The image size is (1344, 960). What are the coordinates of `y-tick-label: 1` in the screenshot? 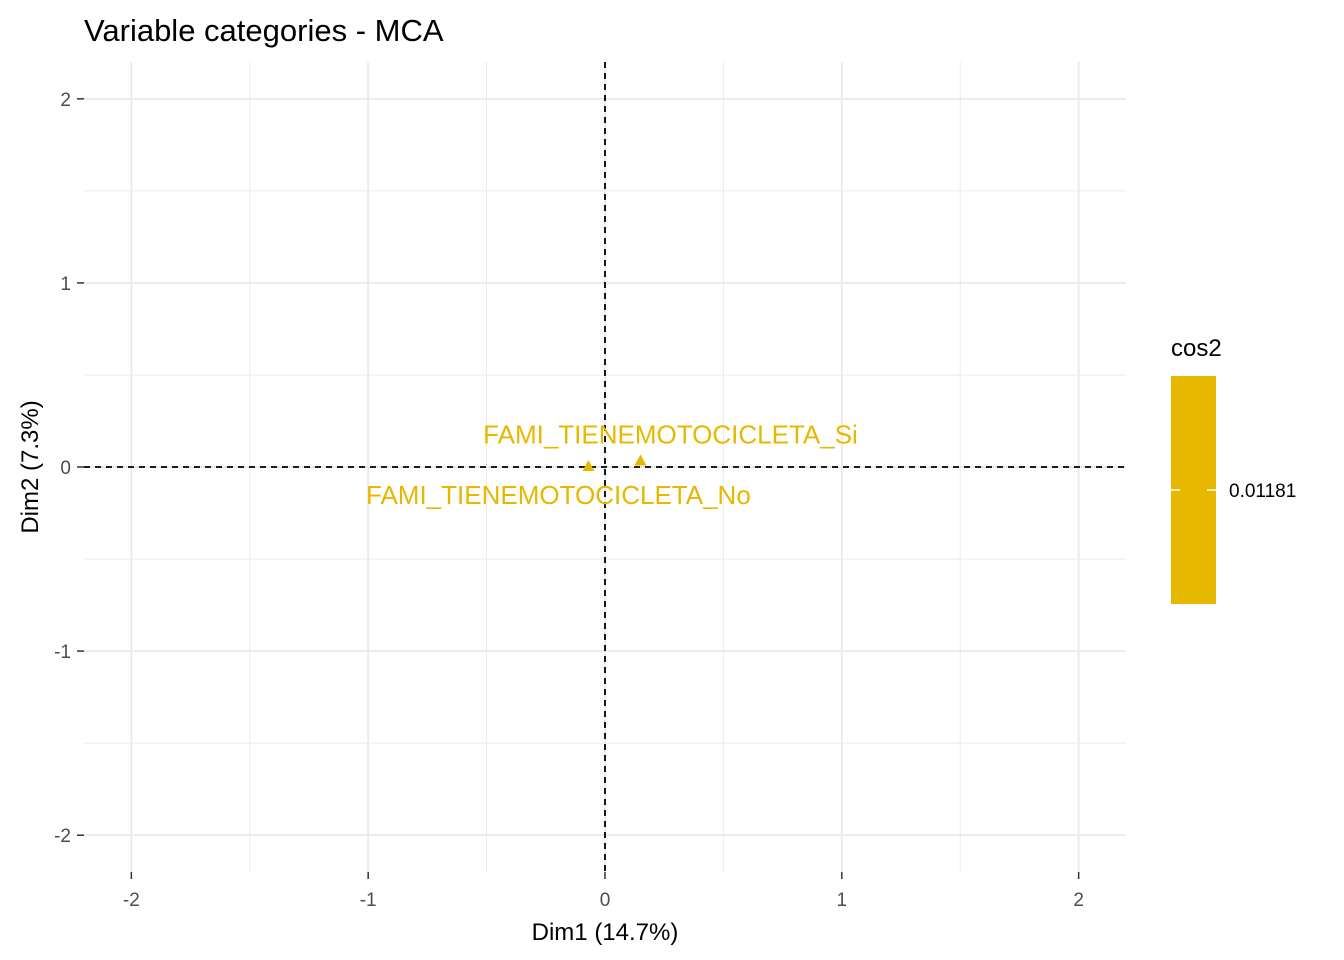 It's located at (65, 284).